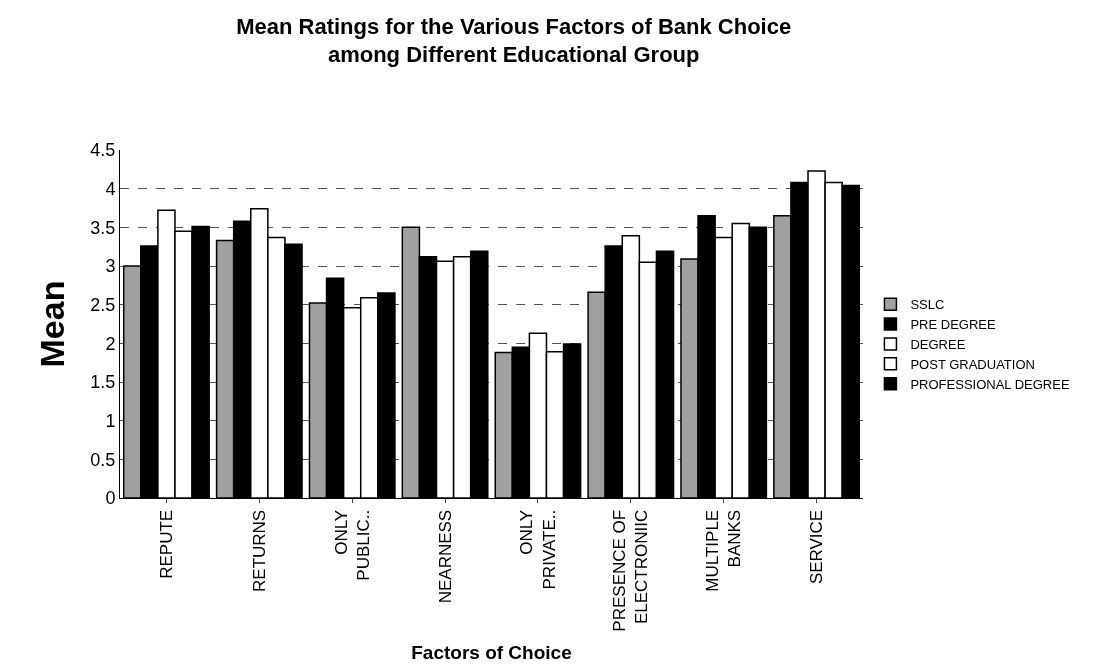 This screenshot has width=1093, height=672. Describe the element at coordinates (110, 266) in the screenshot. I see `y-tick-label: 3` at that location.